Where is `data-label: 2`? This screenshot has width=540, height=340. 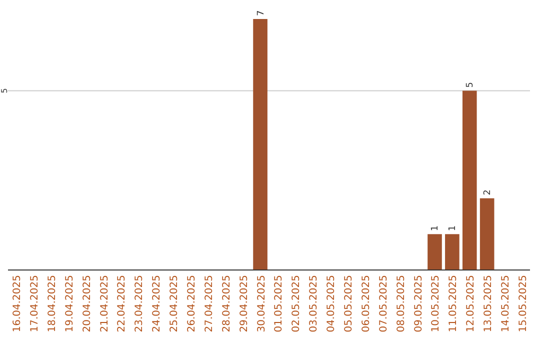 data-label: 2 is located at coordinates (488, 193).